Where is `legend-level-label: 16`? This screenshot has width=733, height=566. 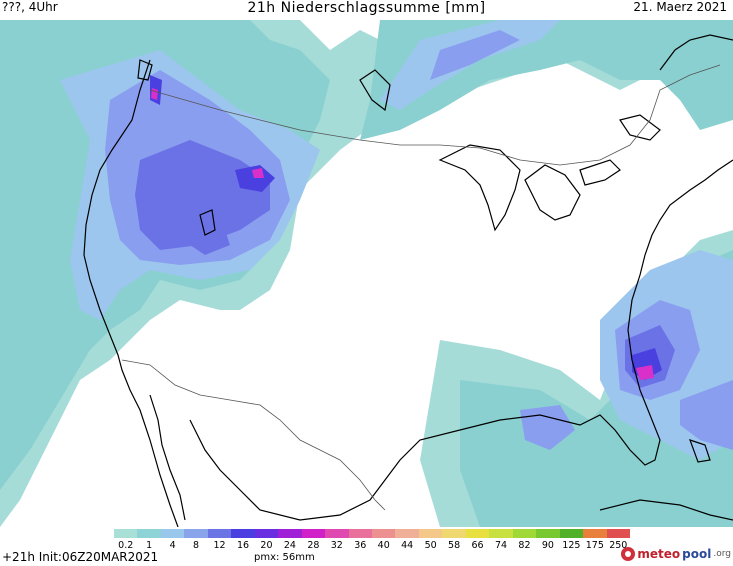
legend-level-label: 16 is located at coordinates (243, 545).